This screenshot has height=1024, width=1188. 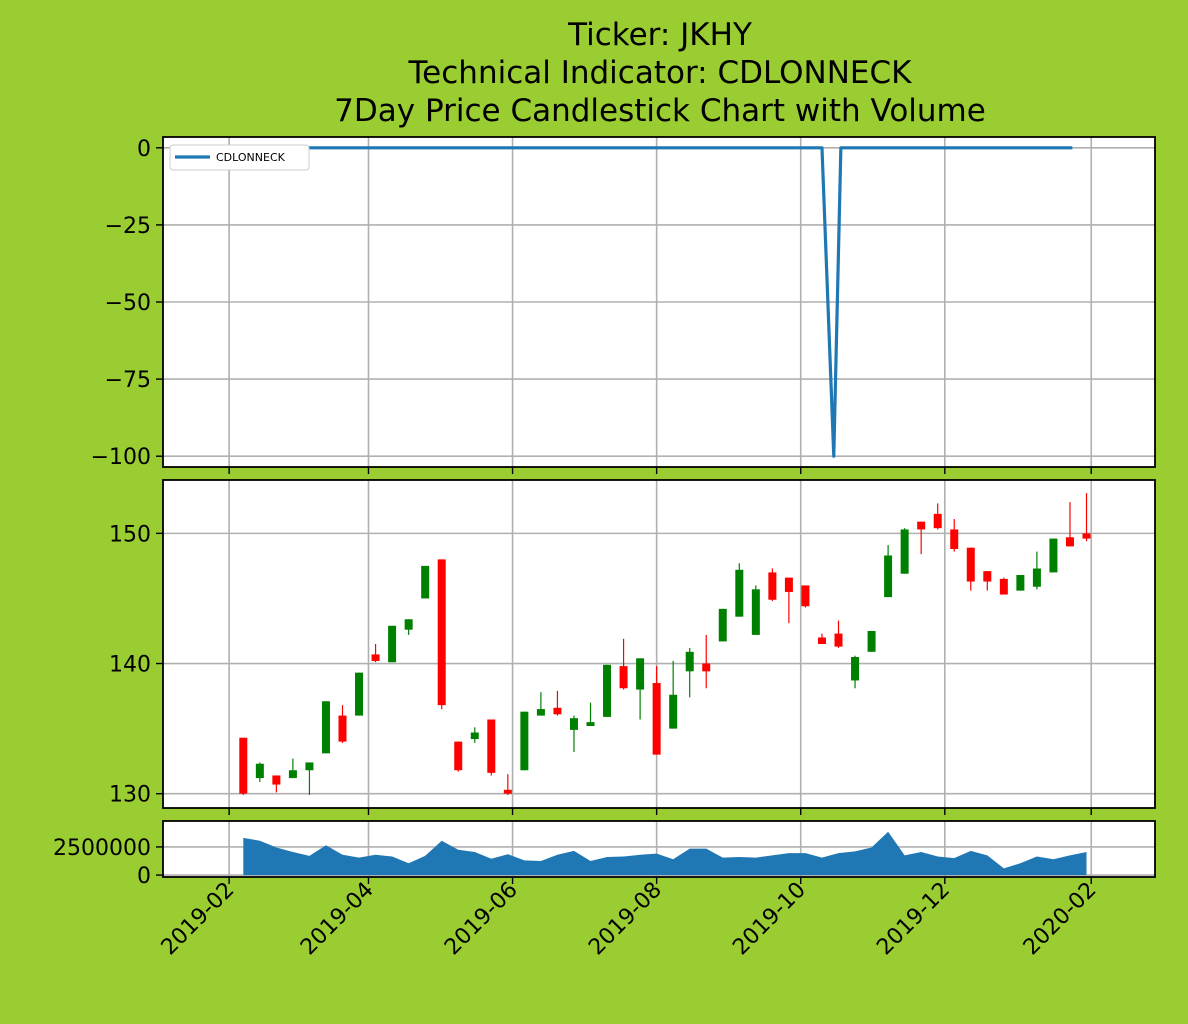 I want to click on volume-ytick-label-1: 2500000, so click(x=102, y=848).